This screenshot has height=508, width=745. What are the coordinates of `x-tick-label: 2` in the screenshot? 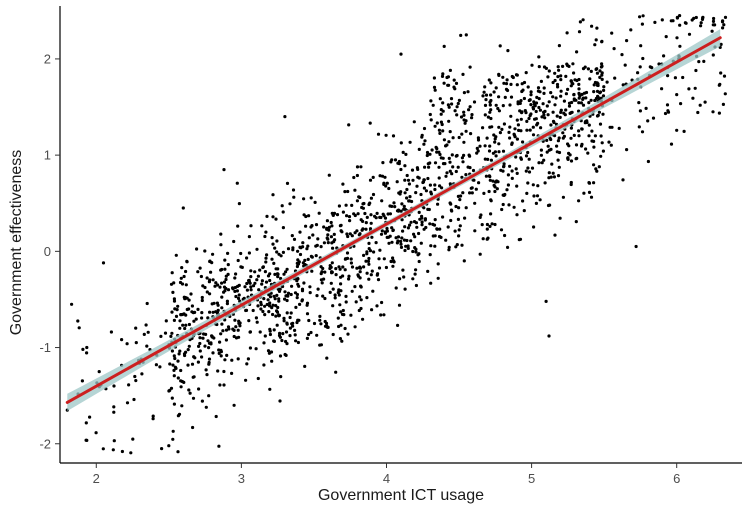 It's located at (96, 478).